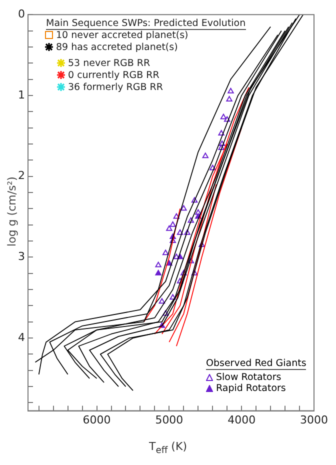  What do you see at coordinates (21, 13) in the screenshot?
I see `y-tick-label: 0` at bounding box center [21, 13].